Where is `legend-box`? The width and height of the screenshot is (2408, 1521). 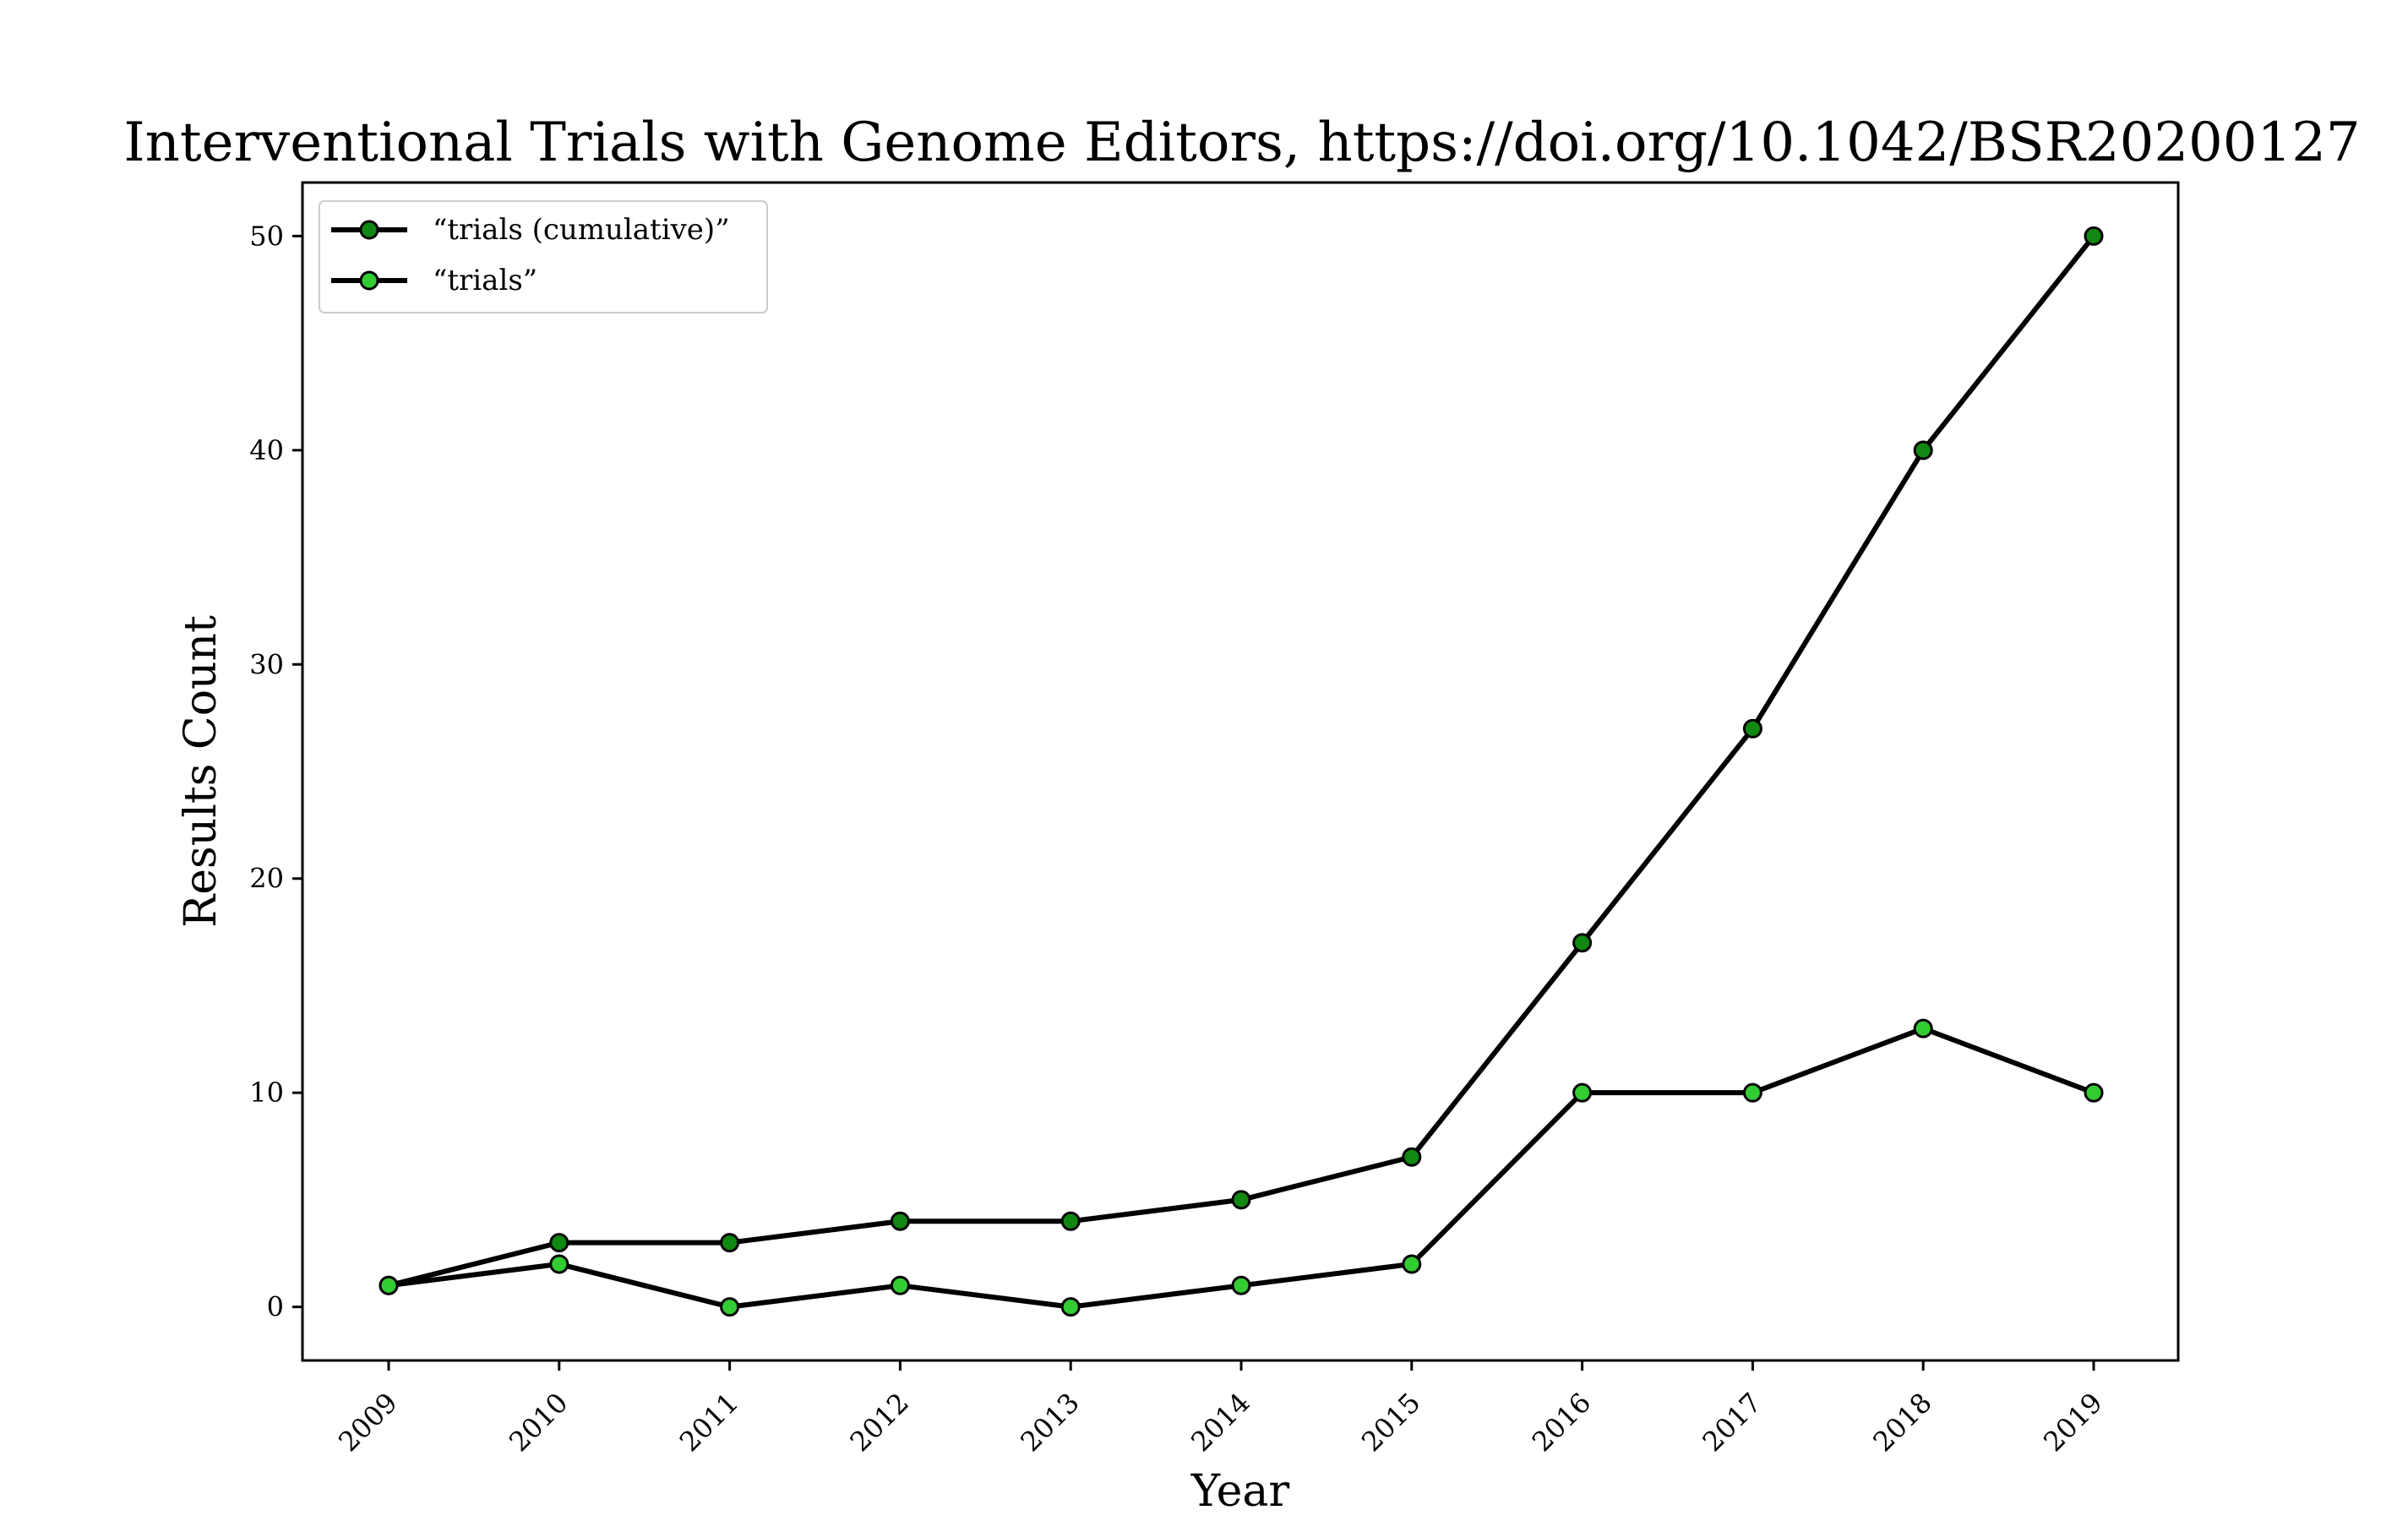
legend-box is located at coordinates (543, 256).